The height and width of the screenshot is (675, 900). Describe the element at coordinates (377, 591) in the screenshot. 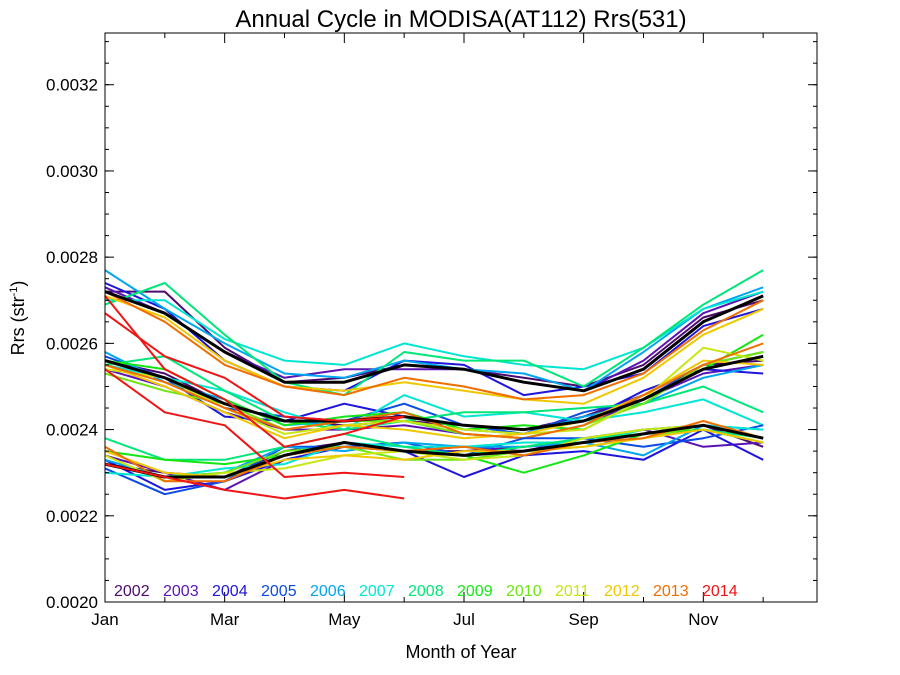

I see `legend-item-2007: 2007` at that location.